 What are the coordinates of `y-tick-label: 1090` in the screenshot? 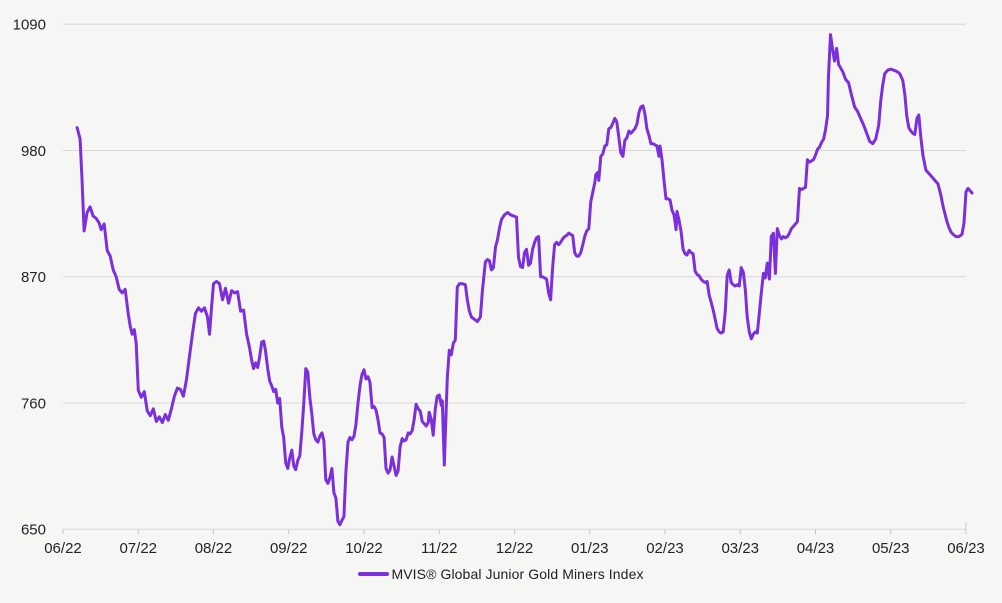 It's located at (29, 25).